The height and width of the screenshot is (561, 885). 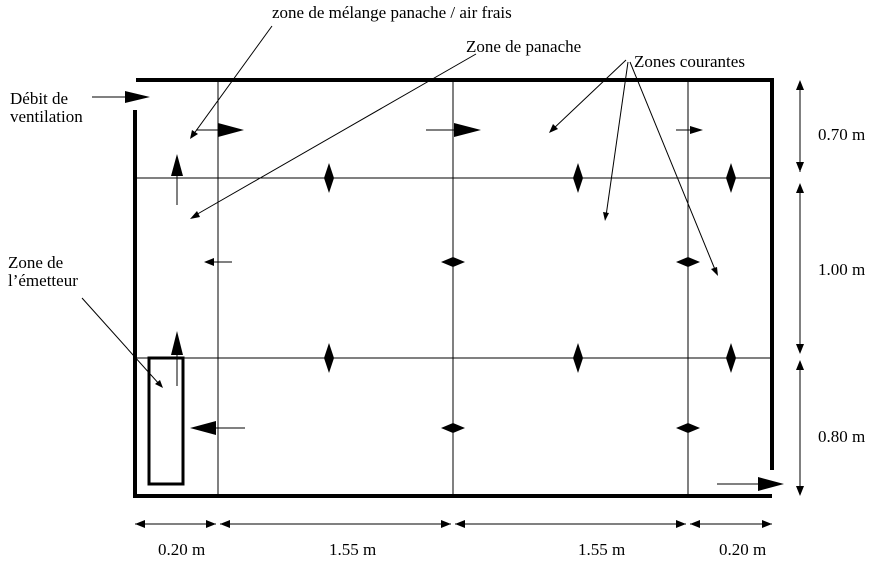 What do you see at coordinates (46, 116) in the screenshot?
I see `label-ventilation-line2: ventilation` at bounding box center [46, 116].